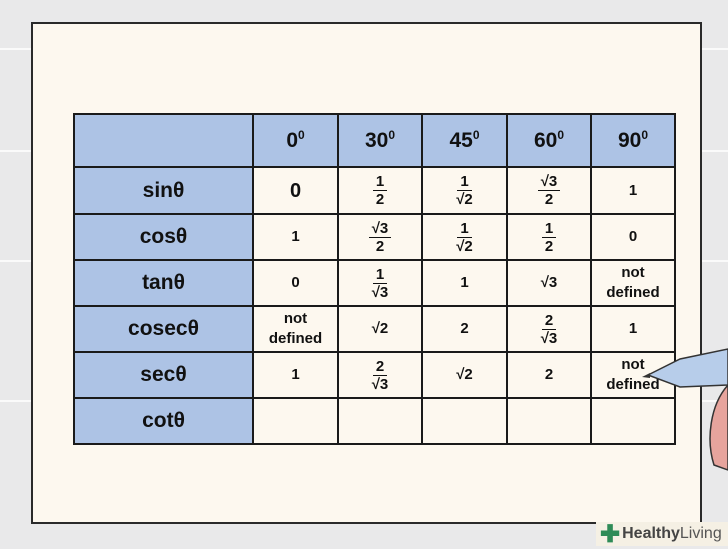  I want to click on plus-icon: ✚, so click(610, 534).